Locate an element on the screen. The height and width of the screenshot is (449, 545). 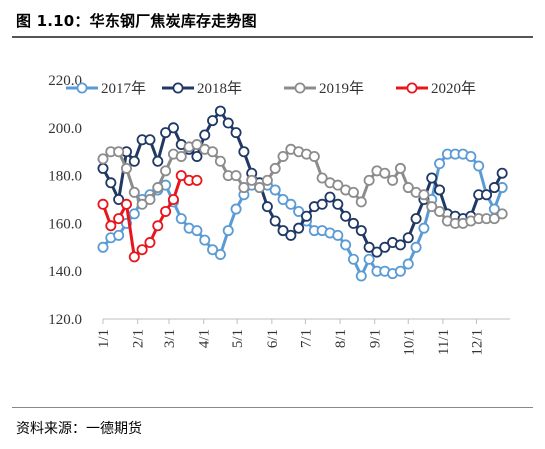
y-tick-label: 160.0 is located at coordinates (65, 224).